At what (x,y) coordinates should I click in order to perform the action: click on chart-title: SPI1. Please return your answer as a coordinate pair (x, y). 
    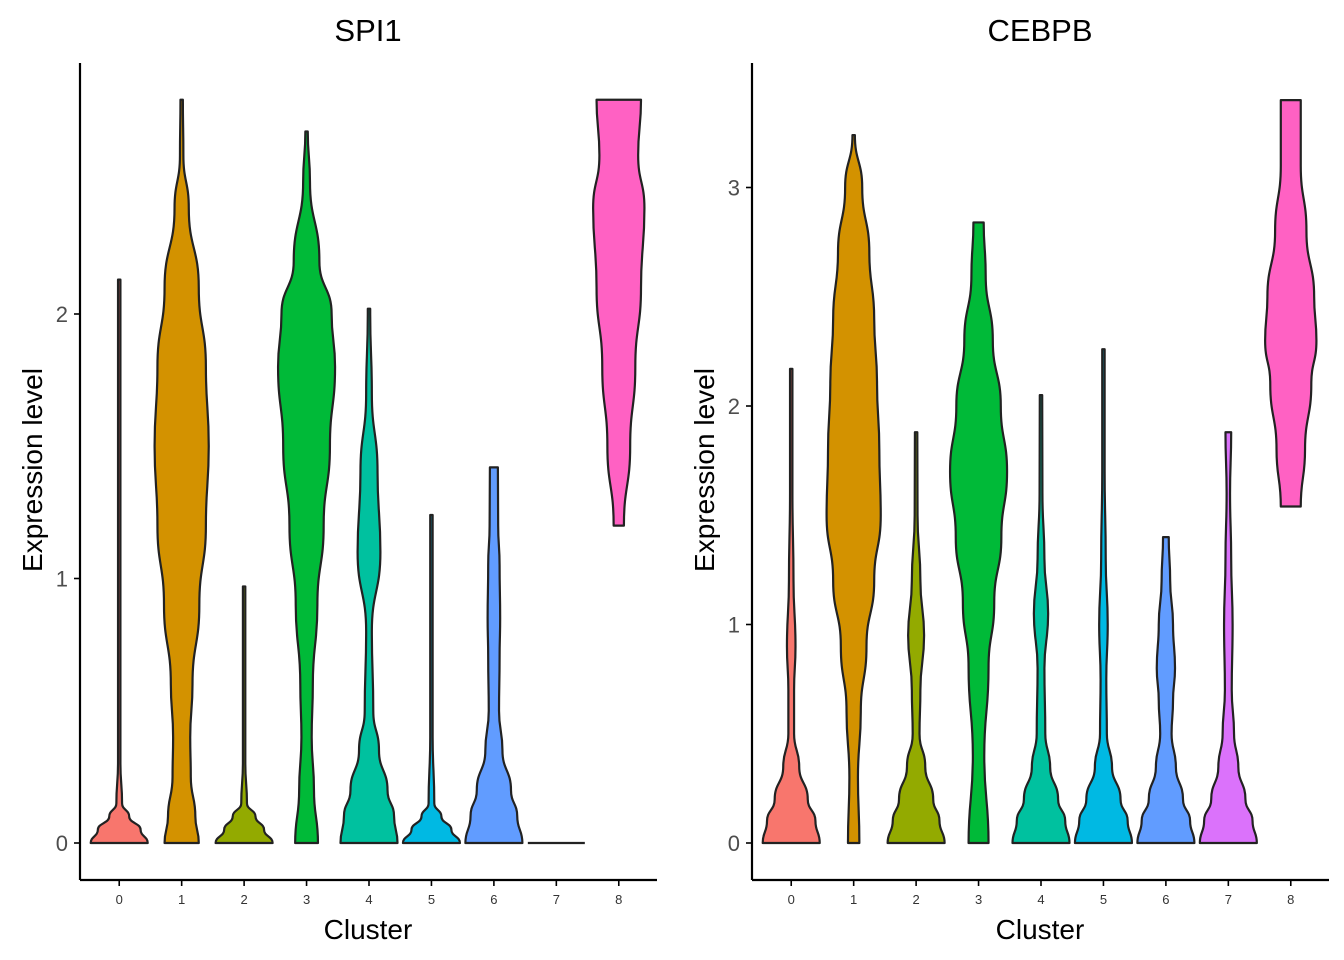
    Looking at the image, I should click on (367, 30).